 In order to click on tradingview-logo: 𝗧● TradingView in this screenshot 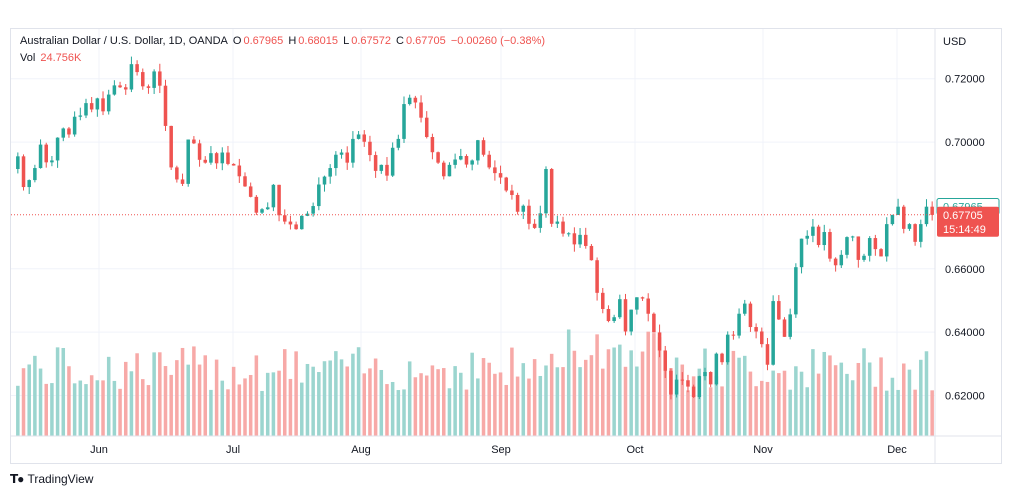, I will do `click(51, 479)`.